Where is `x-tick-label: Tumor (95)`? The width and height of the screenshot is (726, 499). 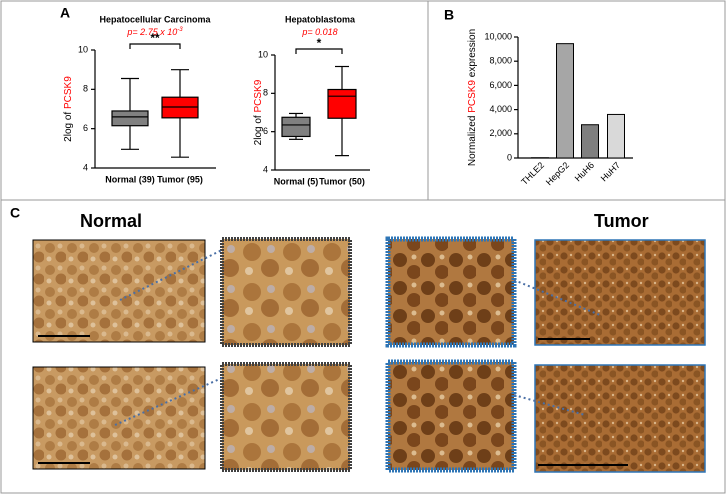
x-tick-label: Tumor (95) is located at coordinates (180, 179).